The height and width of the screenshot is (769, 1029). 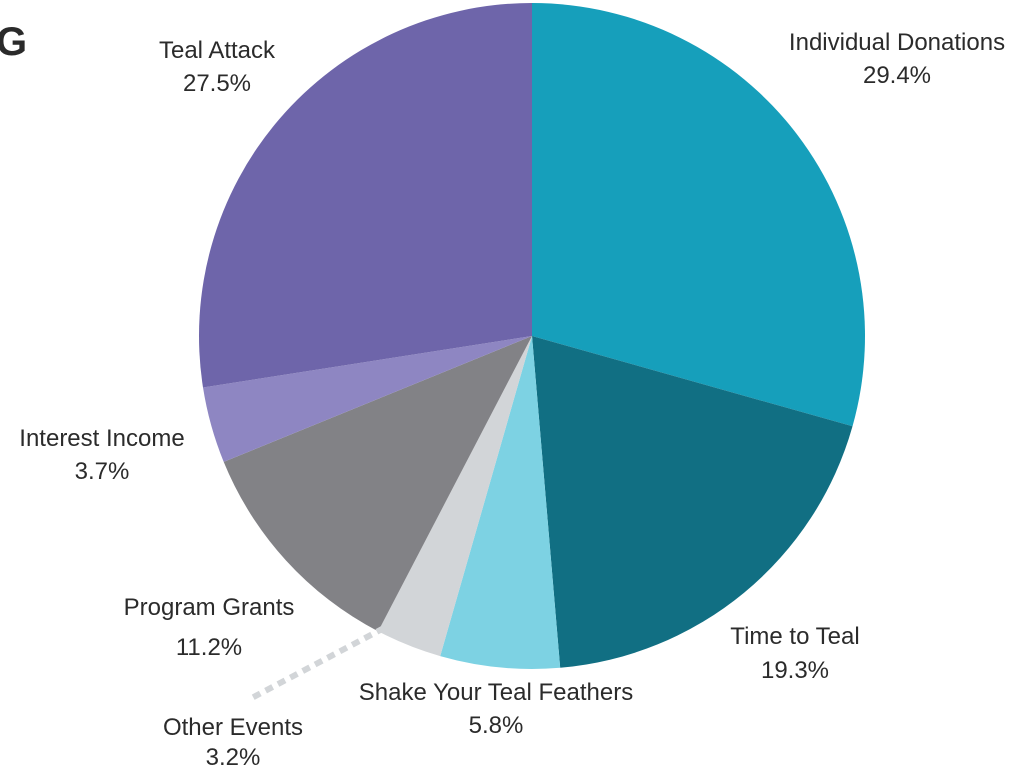 What do you see at coordinates (14, 42) in the screenshot?
I see `partial-heading: G` at bounding box center [14, 42].